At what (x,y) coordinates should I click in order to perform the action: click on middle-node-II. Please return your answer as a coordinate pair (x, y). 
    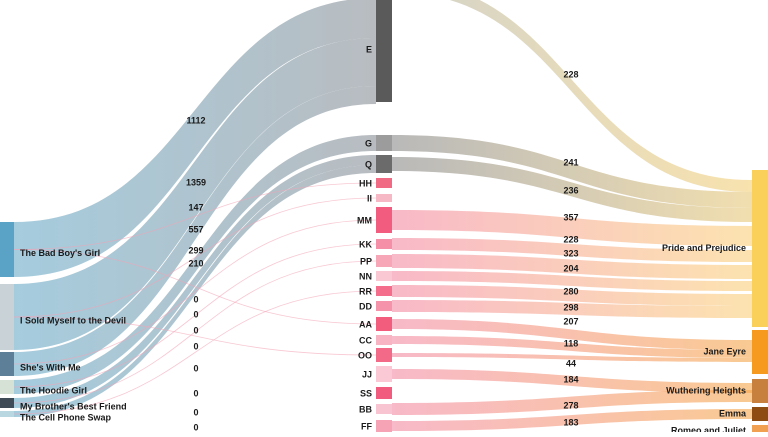
    Looking at the image, I should click on (384, 198).